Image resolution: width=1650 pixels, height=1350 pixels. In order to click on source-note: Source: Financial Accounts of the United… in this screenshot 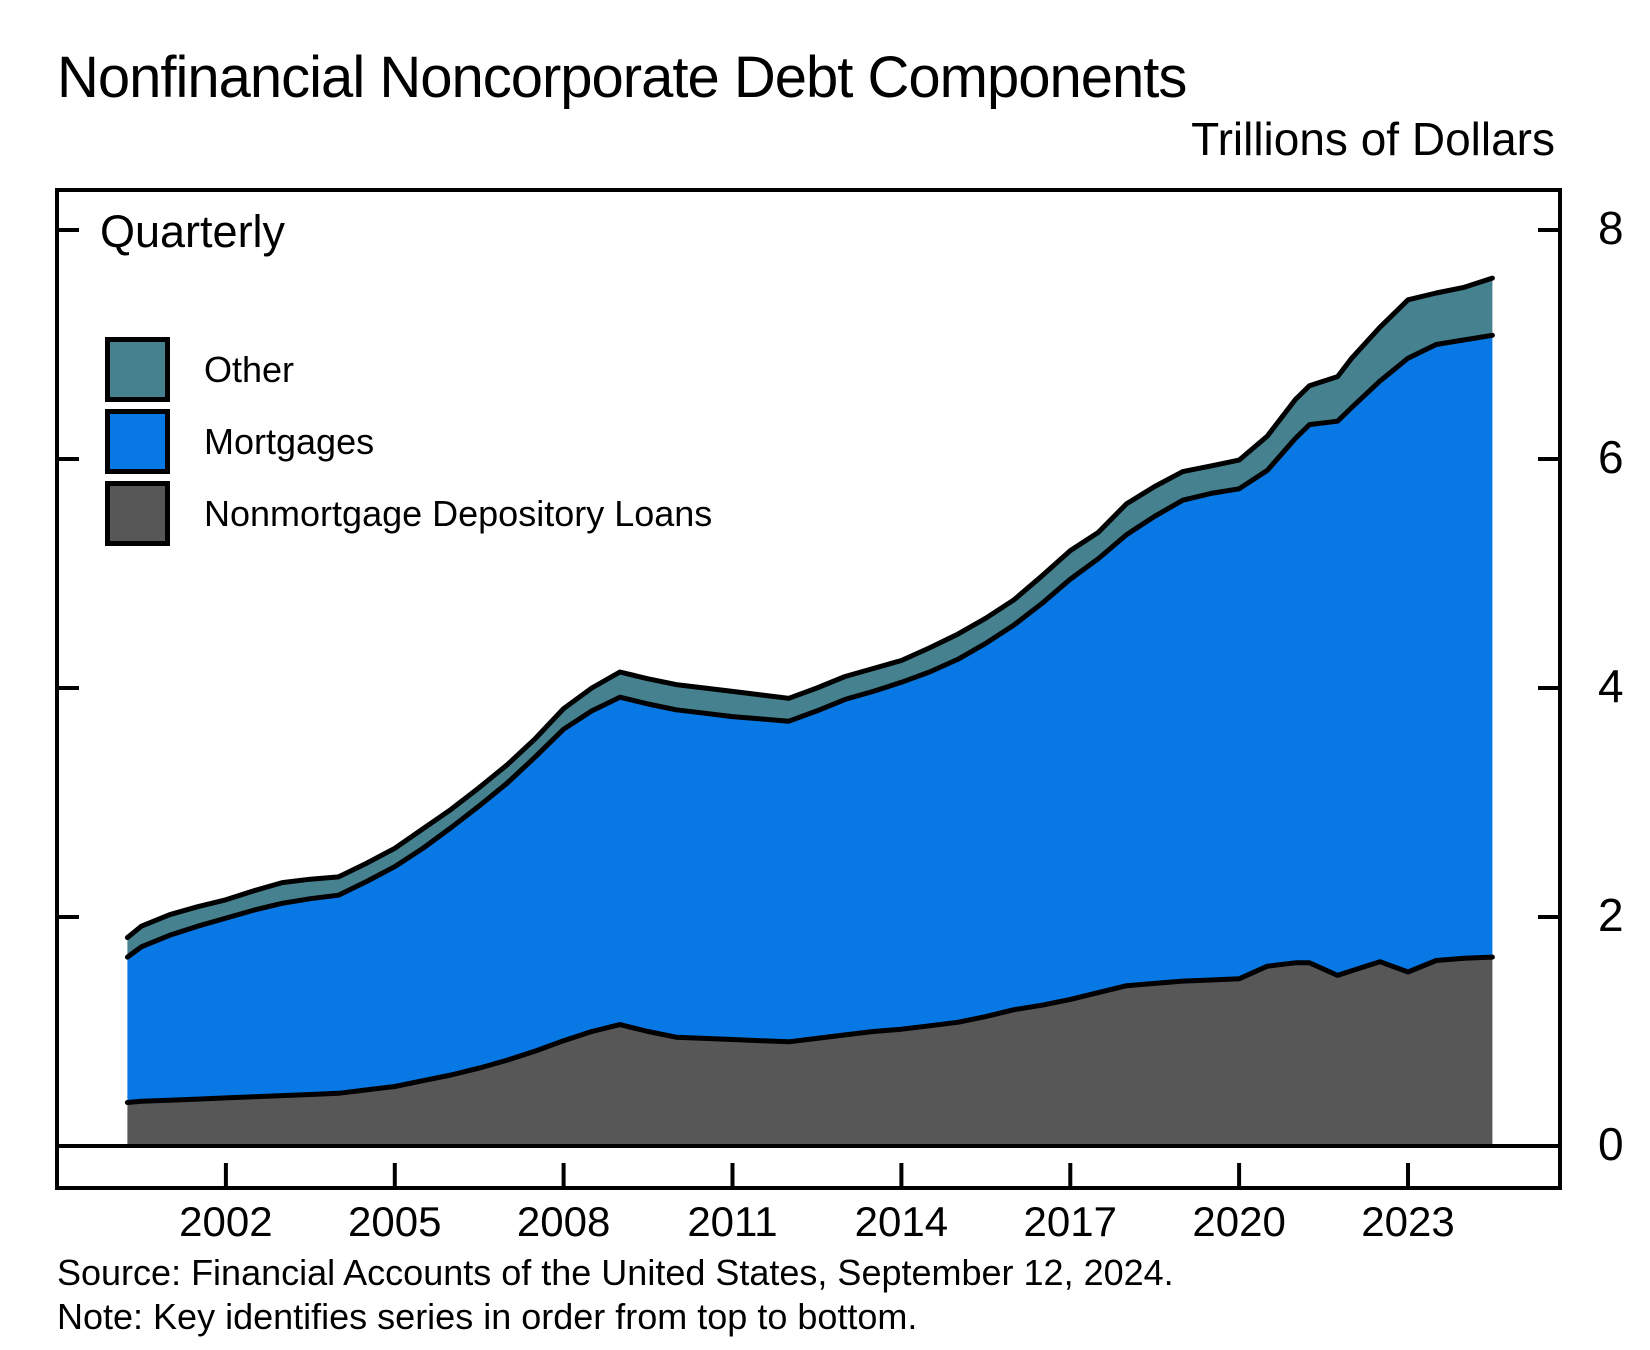, I will do `click(615, 1272)`.